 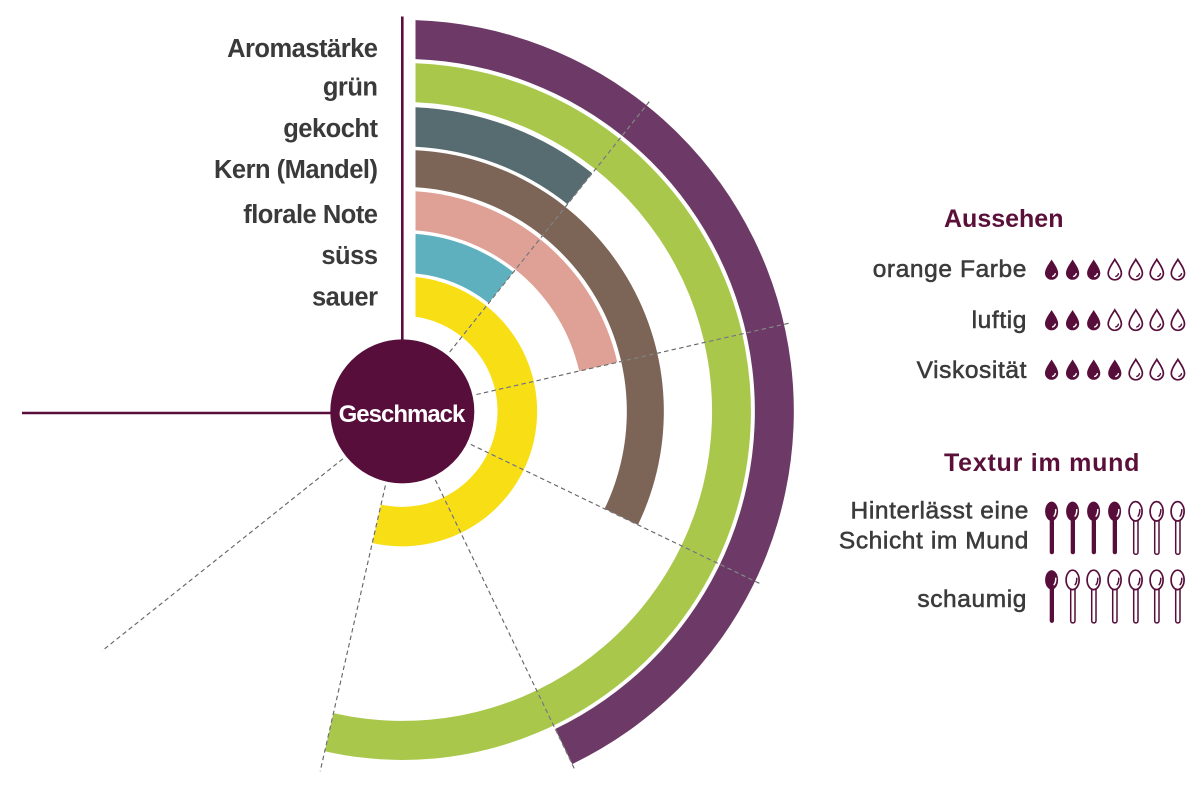 I want to click on svg-text: schaumig, so click(x=972, y=599).